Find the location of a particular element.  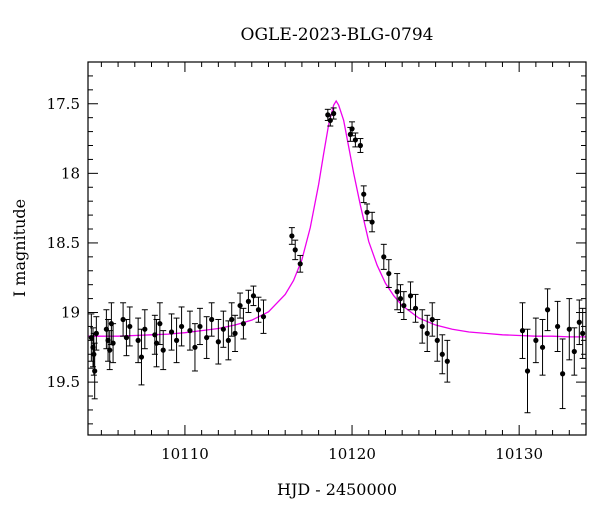

y-tick-label: 18 is located at coordinates (70, 173).